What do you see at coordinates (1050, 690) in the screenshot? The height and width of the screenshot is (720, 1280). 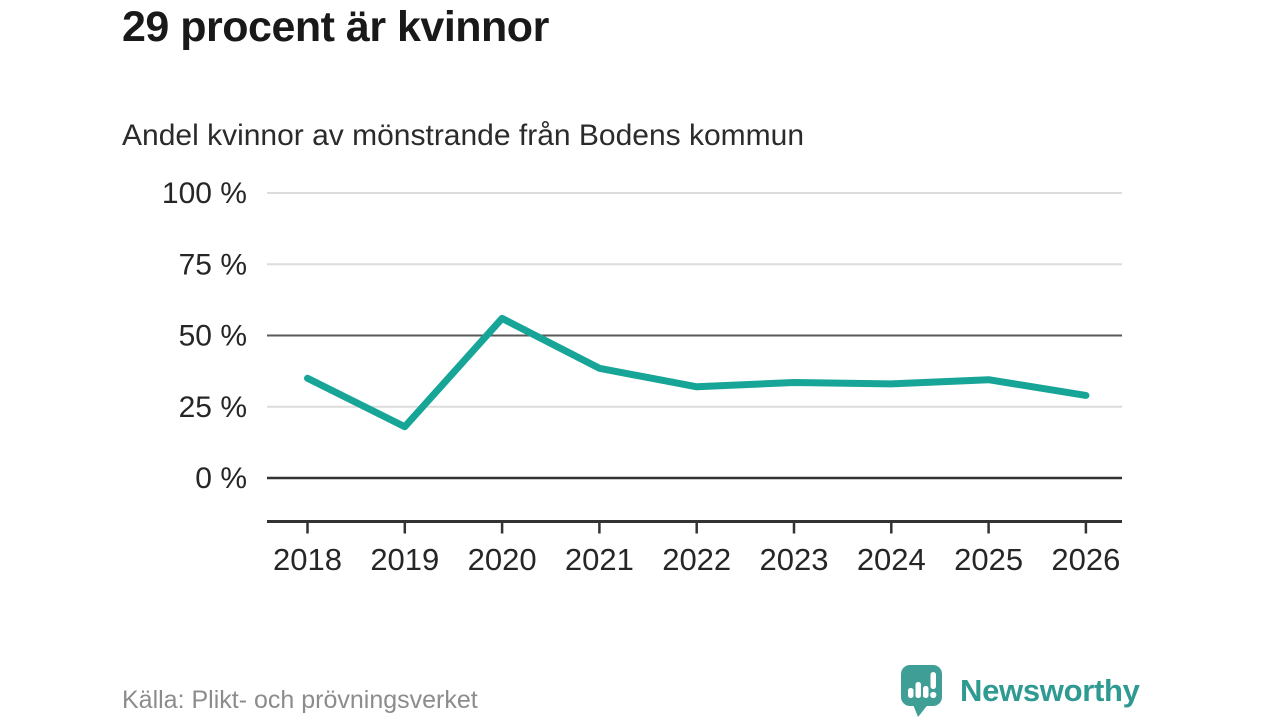 I see `brand-name: Newsworthy` at bounding box center [1050, 690].